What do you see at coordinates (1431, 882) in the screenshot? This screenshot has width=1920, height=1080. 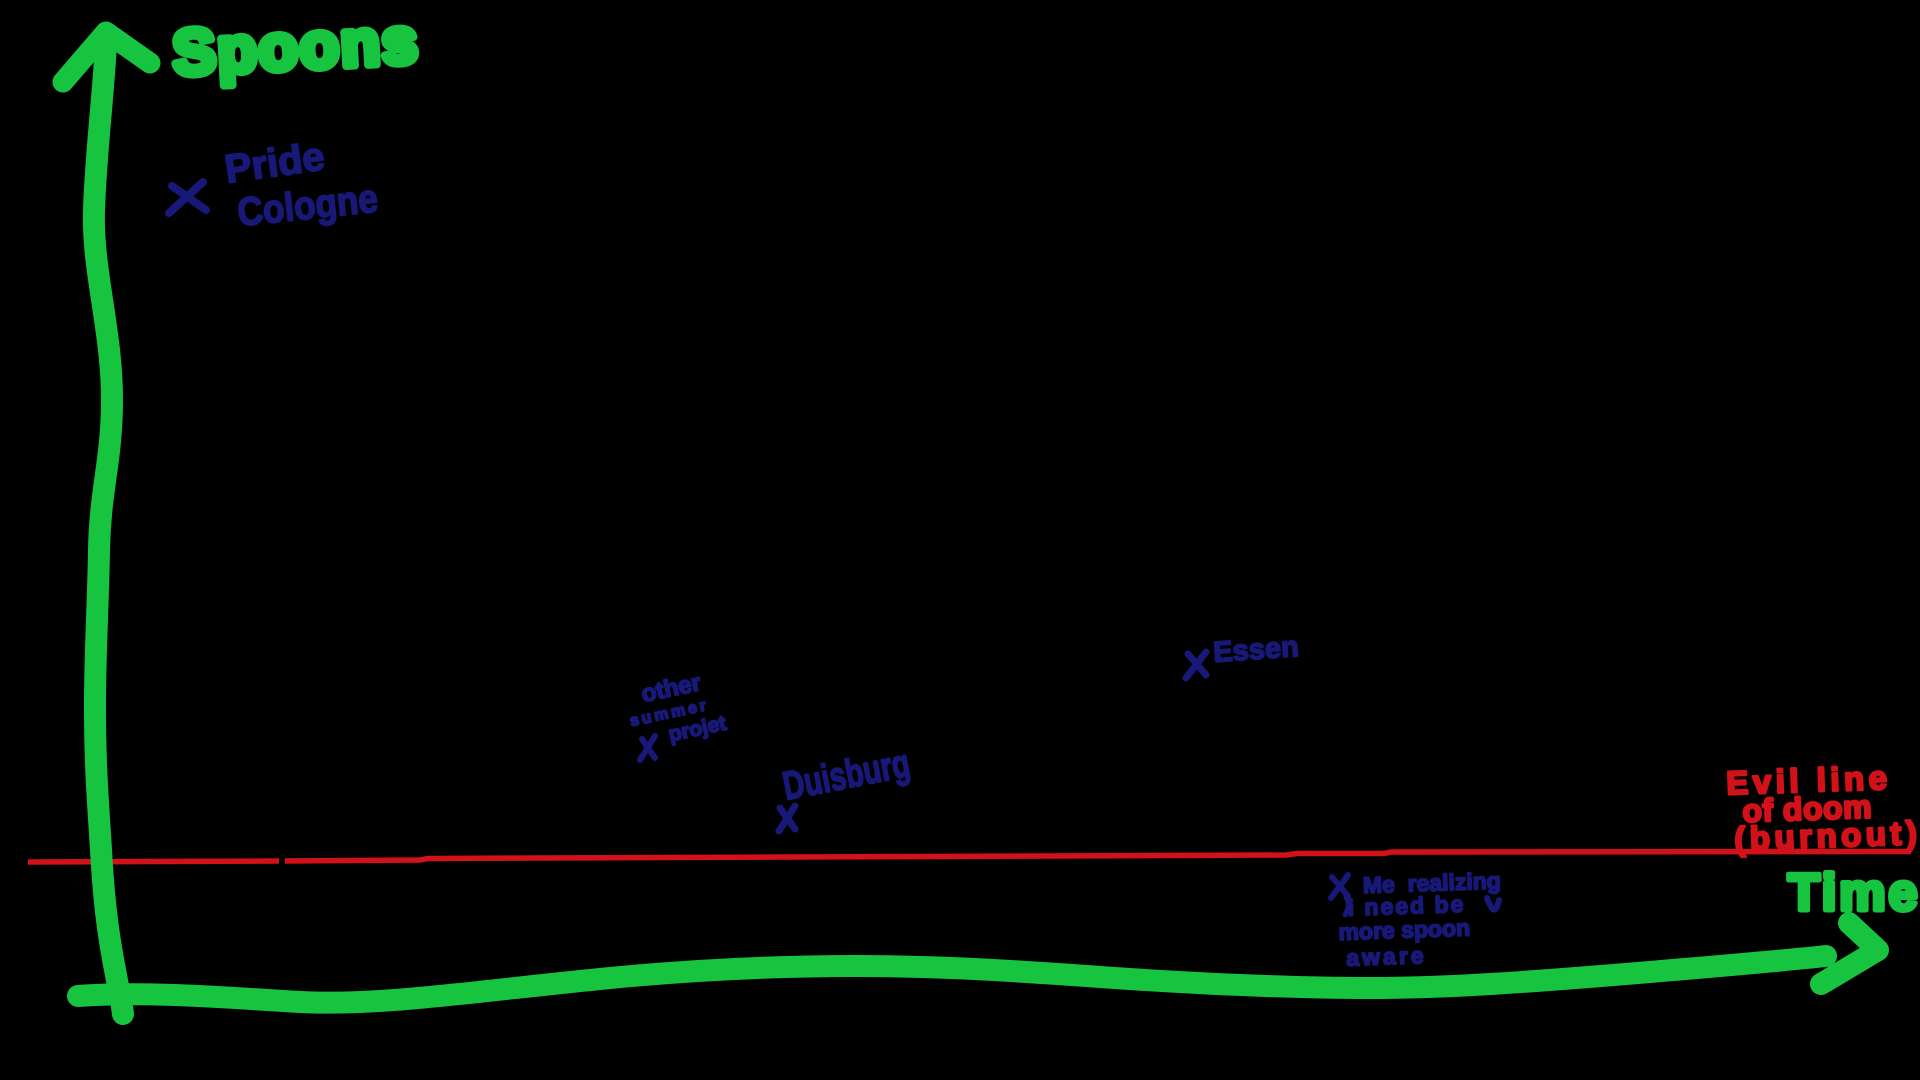 I see `svg-text: Me realizing` at bounding box center [1431, 882].